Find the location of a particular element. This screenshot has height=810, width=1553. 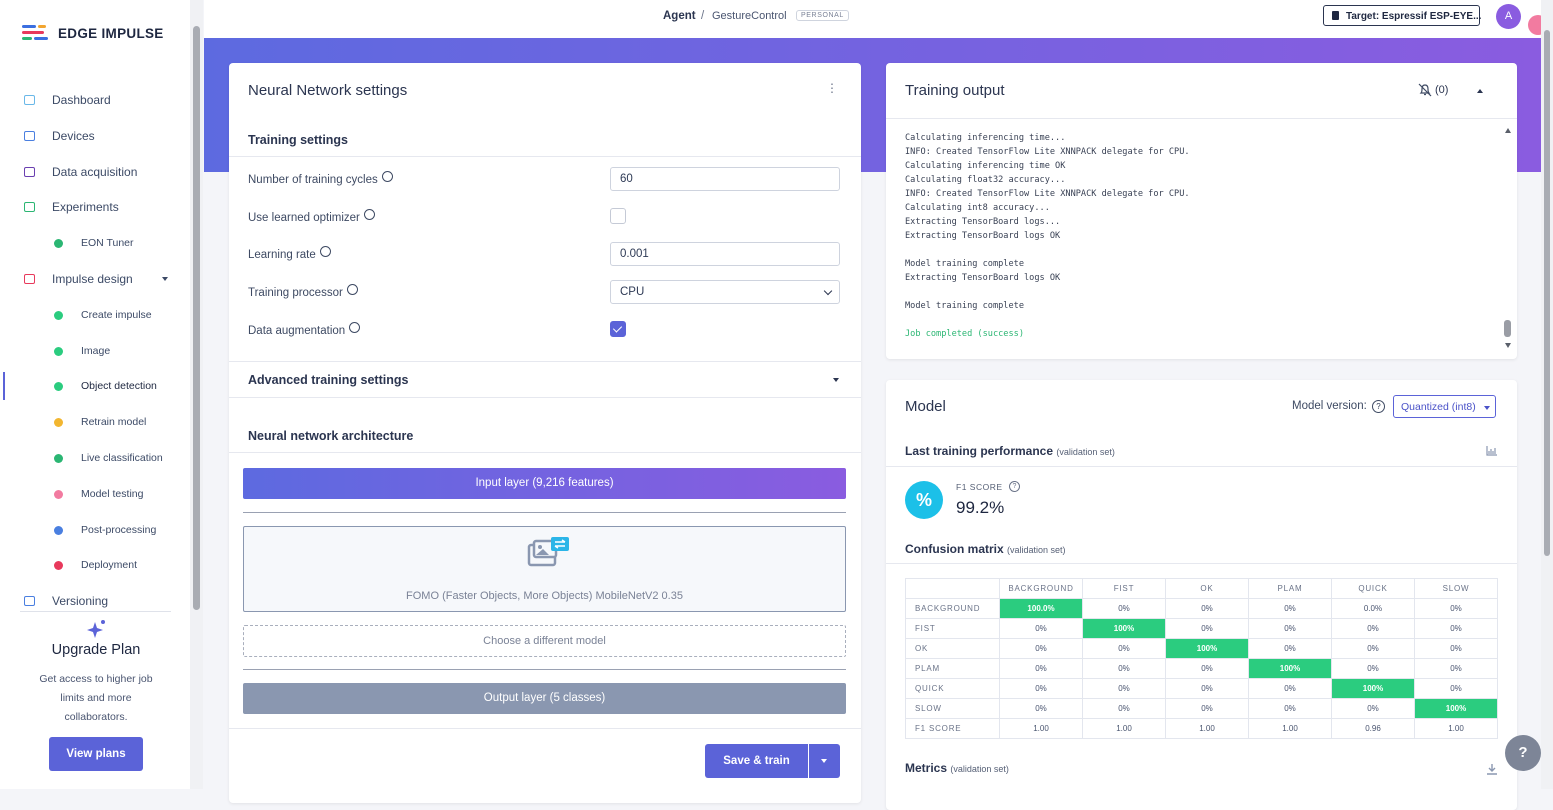

nav-subitem: Deployment is located at coordinates (109, 565).